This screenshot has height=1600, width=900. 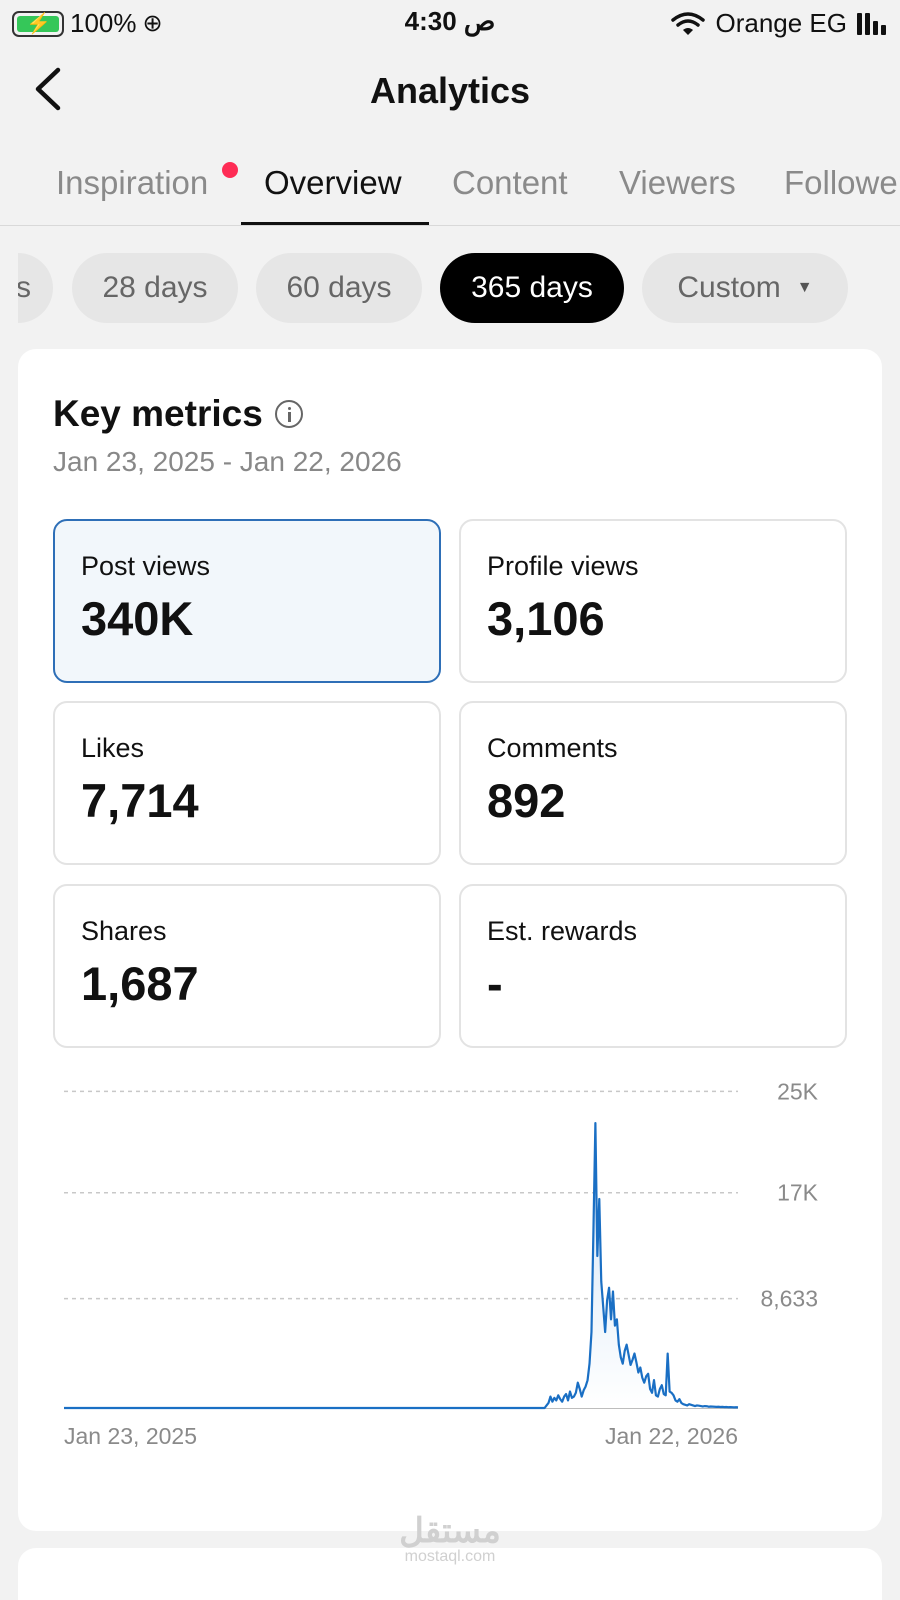 What do you see at coordinates (781, 23) in the screenshot?
I see `carrier-name: Orange EG` at bounding box center [781, 23].